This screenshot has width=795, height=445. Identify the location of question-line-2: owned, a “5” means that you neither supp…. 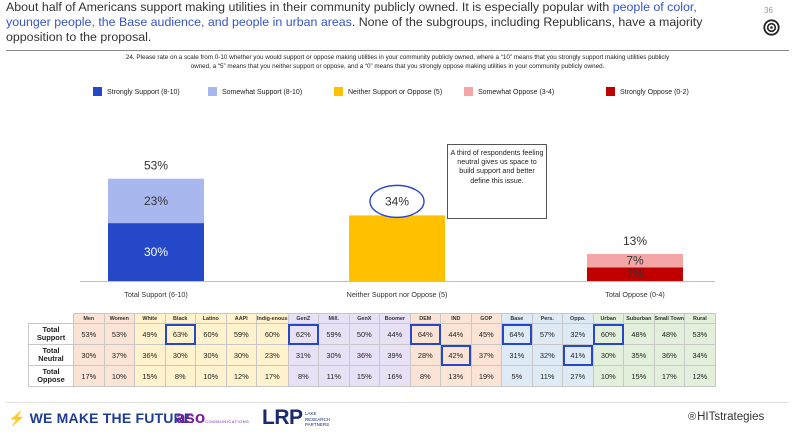
(397, 66).